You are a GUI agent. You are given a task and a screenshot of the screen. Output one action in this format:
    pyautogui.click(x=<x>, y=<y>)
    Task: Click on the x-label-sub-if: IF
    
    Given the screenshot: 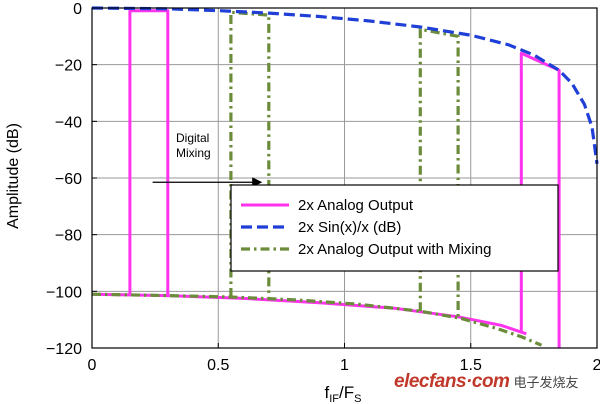 What is the action you would take?
    pyautogui.click(x=334, y=398)
    